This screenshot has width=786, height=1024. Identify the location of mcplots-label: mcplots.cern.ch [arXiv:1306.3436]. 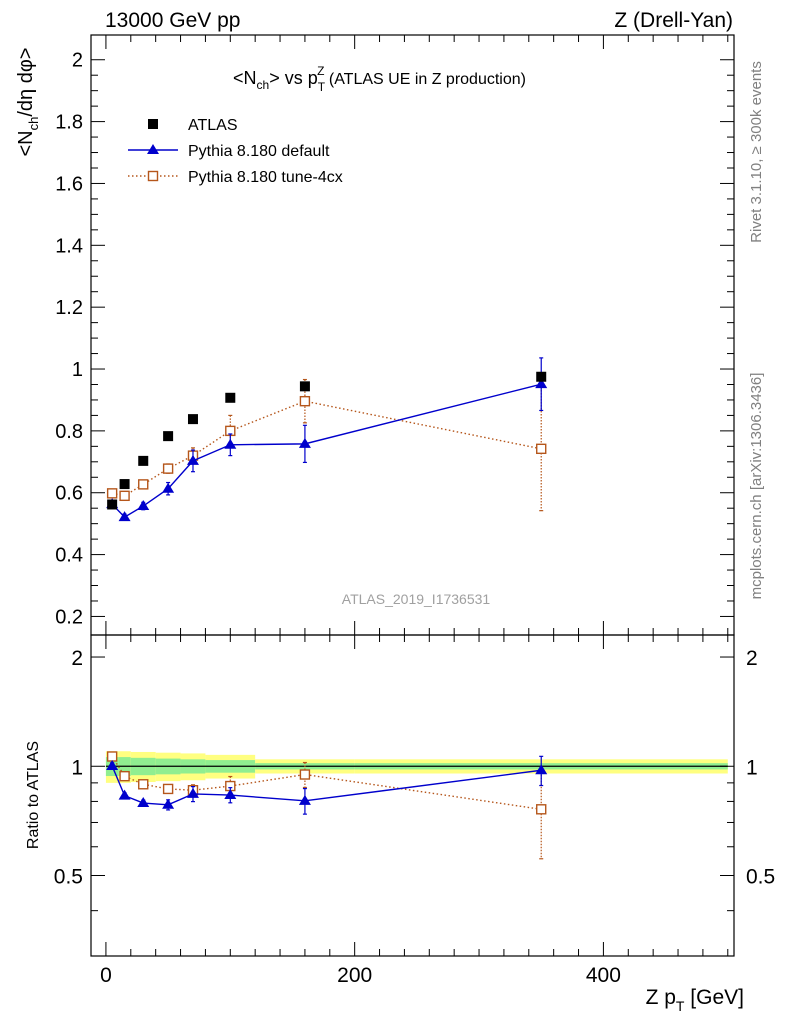
(756, 486).